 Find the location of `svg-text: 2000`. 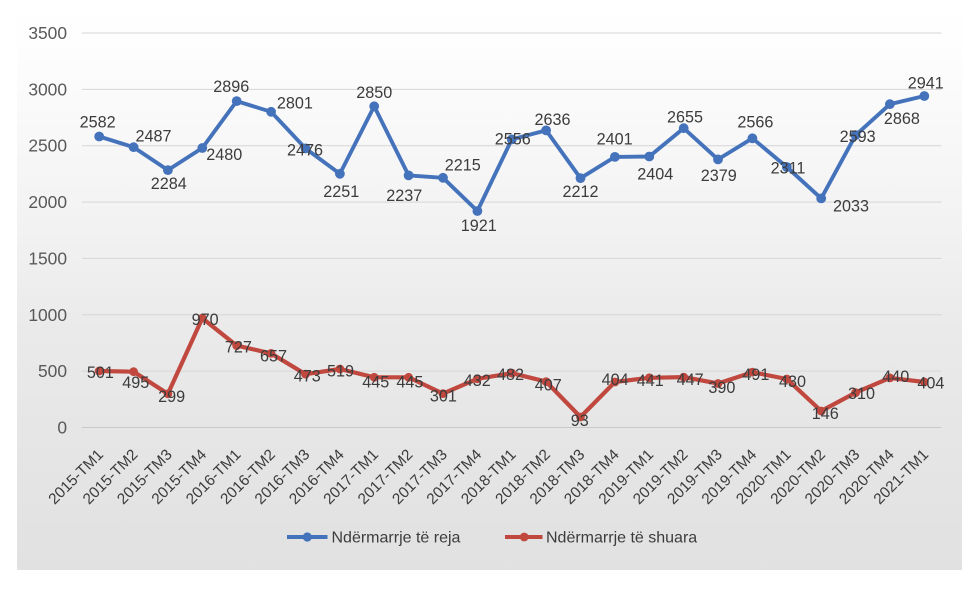

svg-text: 2000 is located at coordinates (47, 202).